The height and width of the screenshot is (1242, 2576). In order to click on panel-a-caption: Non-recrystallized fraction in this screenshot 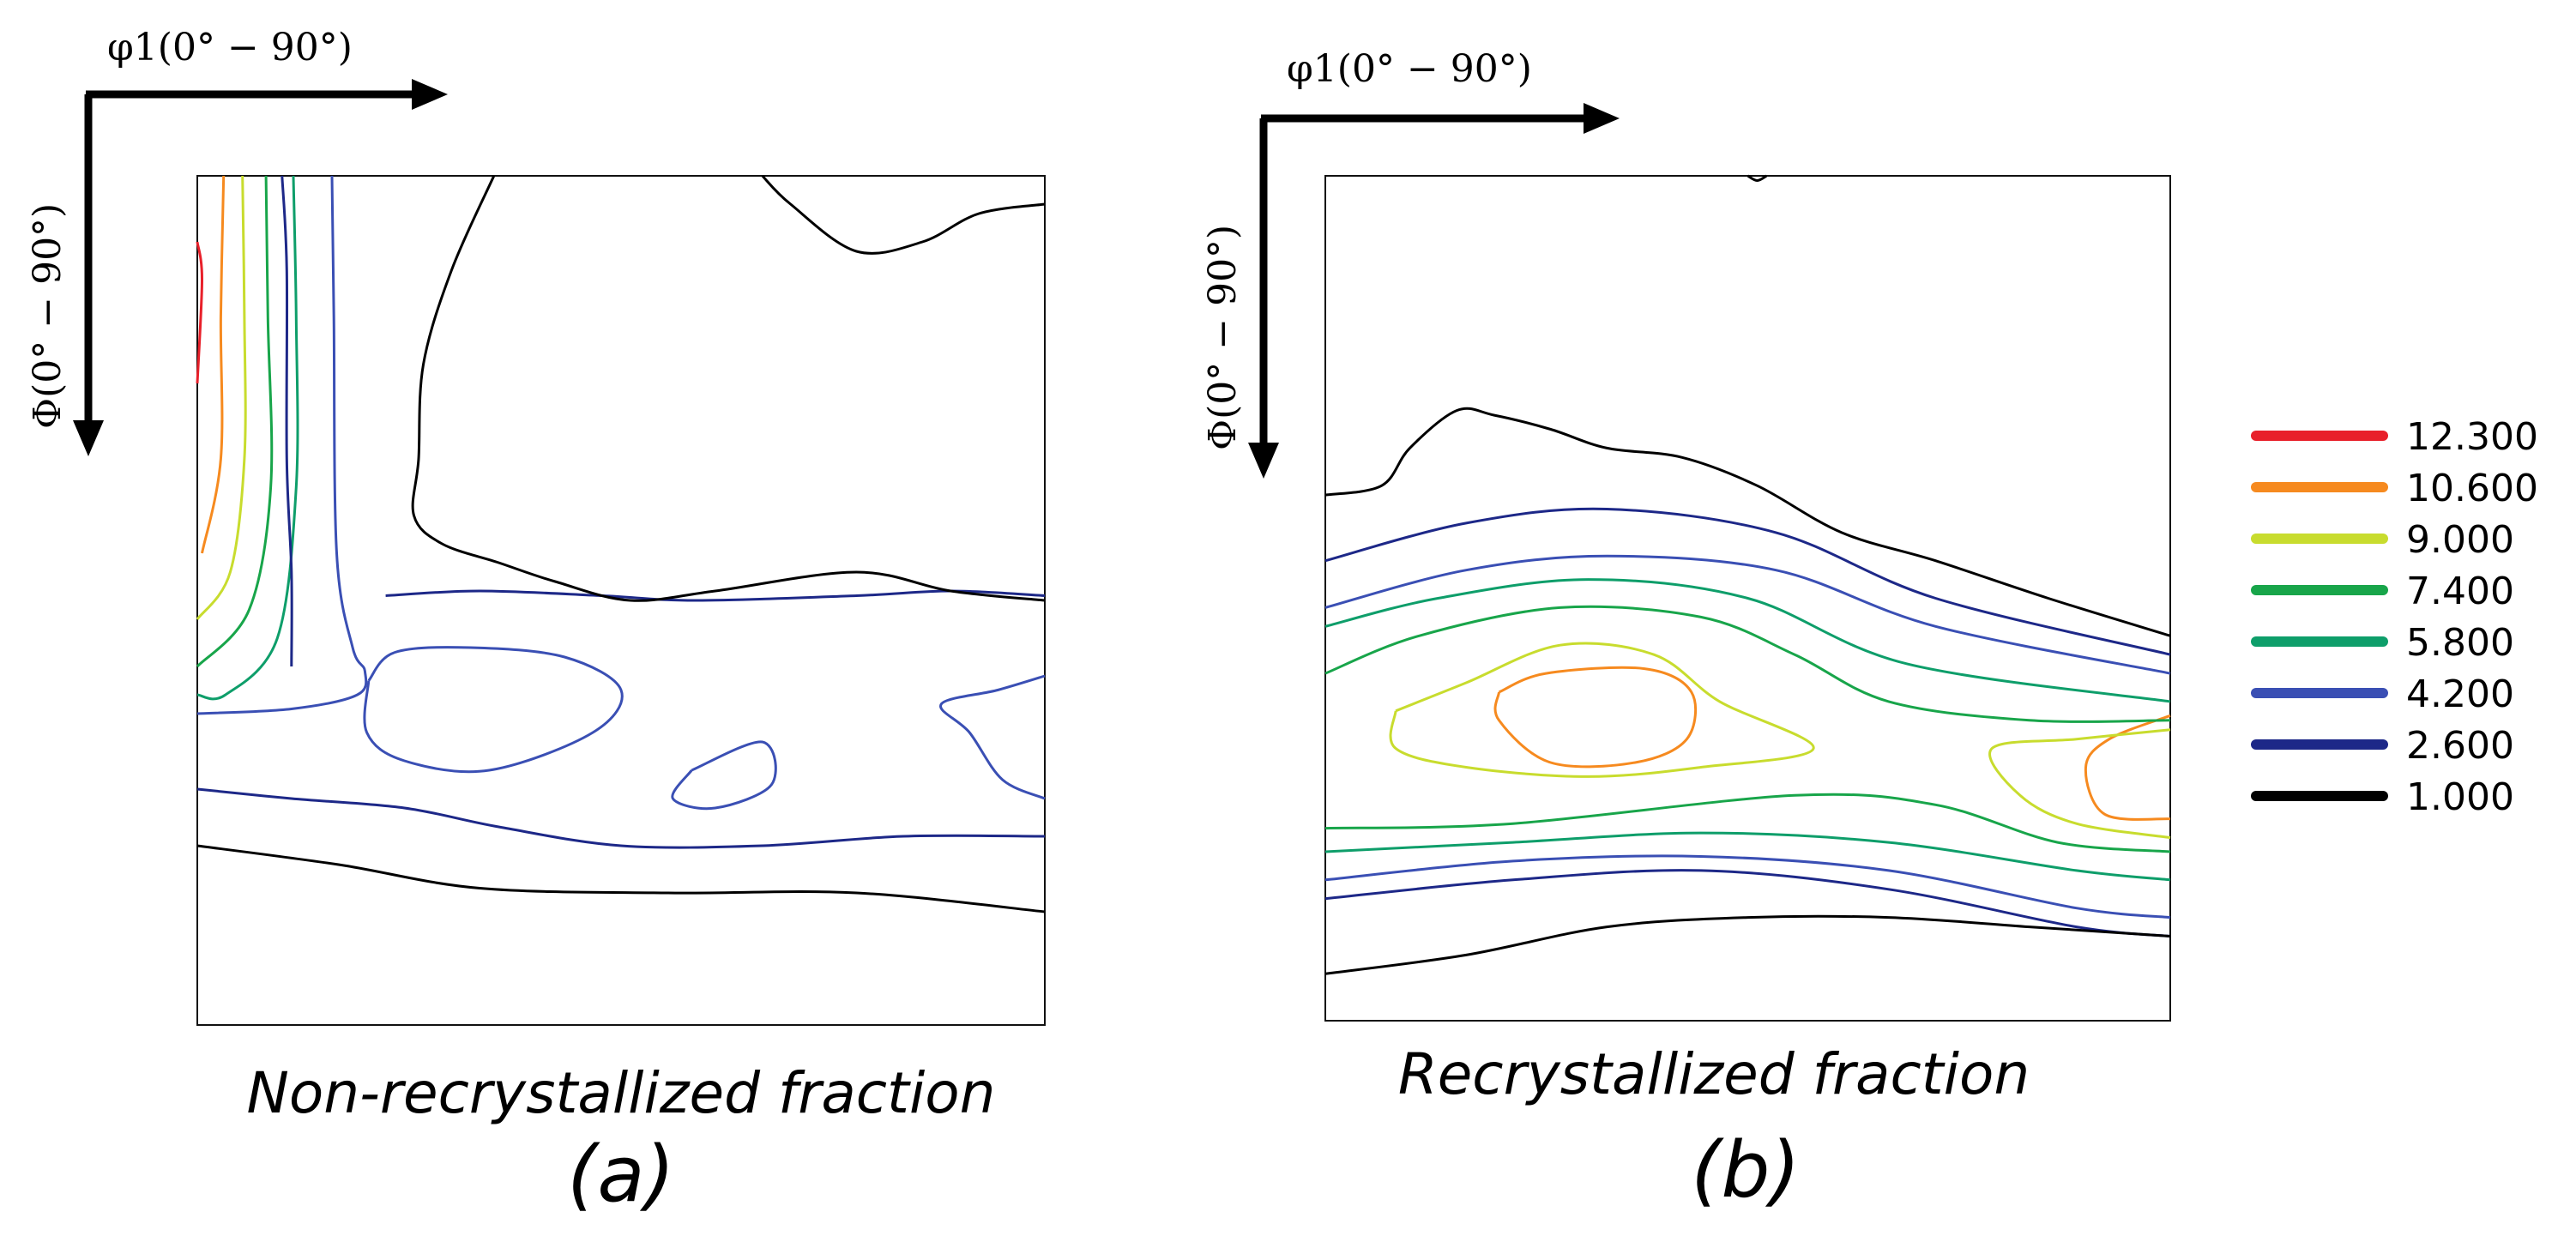, I will do `click(621, 1093)`.